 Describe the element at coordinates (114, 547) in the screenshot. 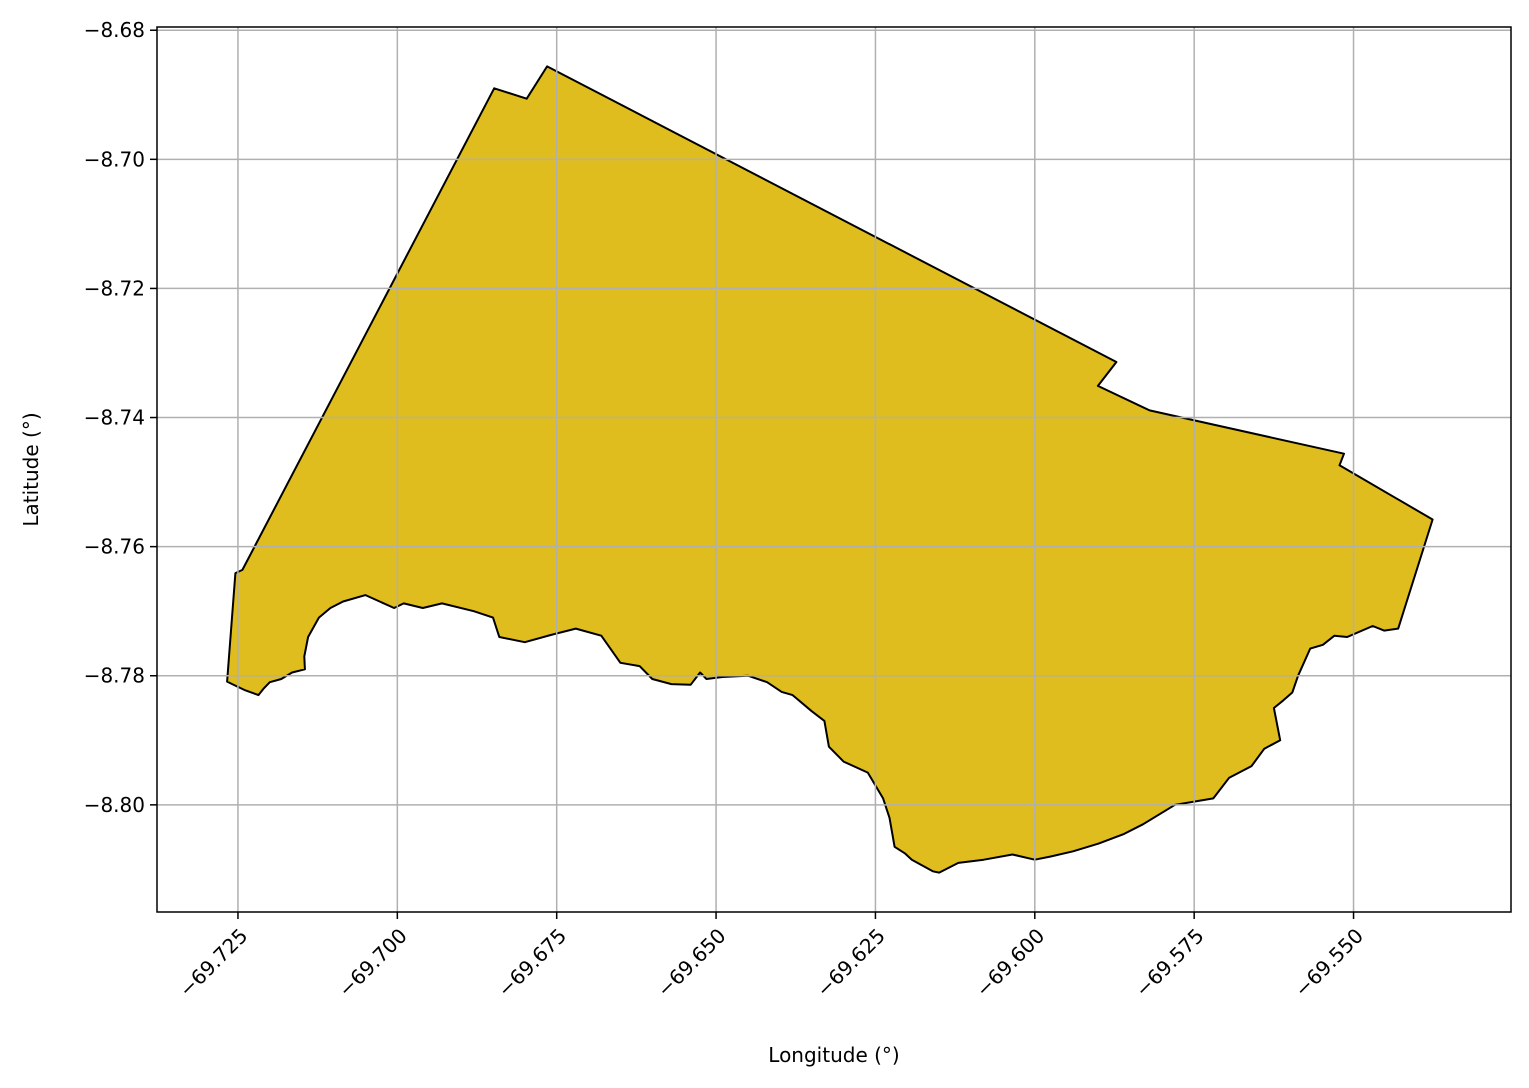

I see `y-tick-label: −8.76` at that location.